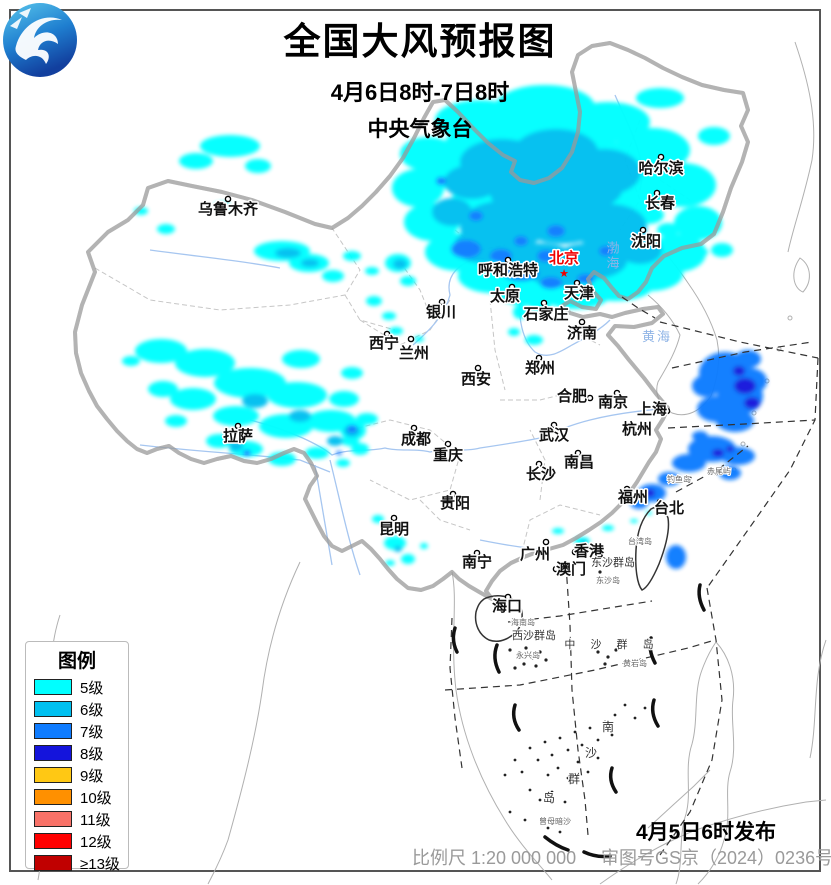 The image size is (831, 885). I want to click on city-wuhan: 武汉, so click(554, 433).